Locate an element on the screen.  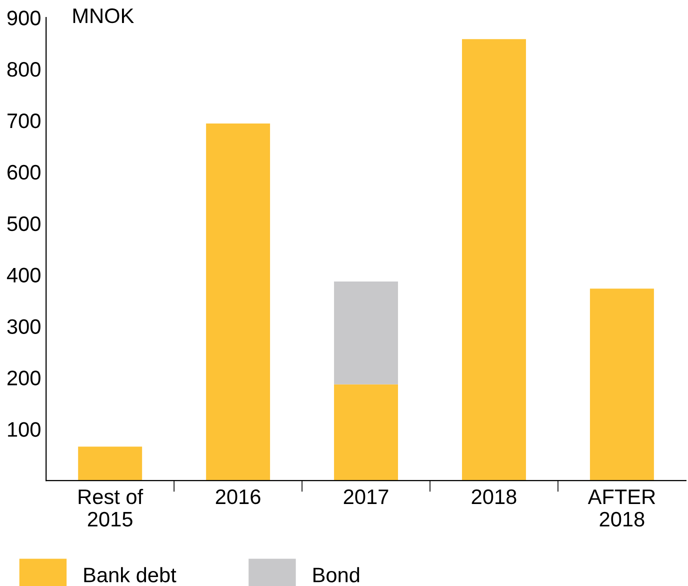
y-axis-title: MNOK is located at coordinates (103, 16).